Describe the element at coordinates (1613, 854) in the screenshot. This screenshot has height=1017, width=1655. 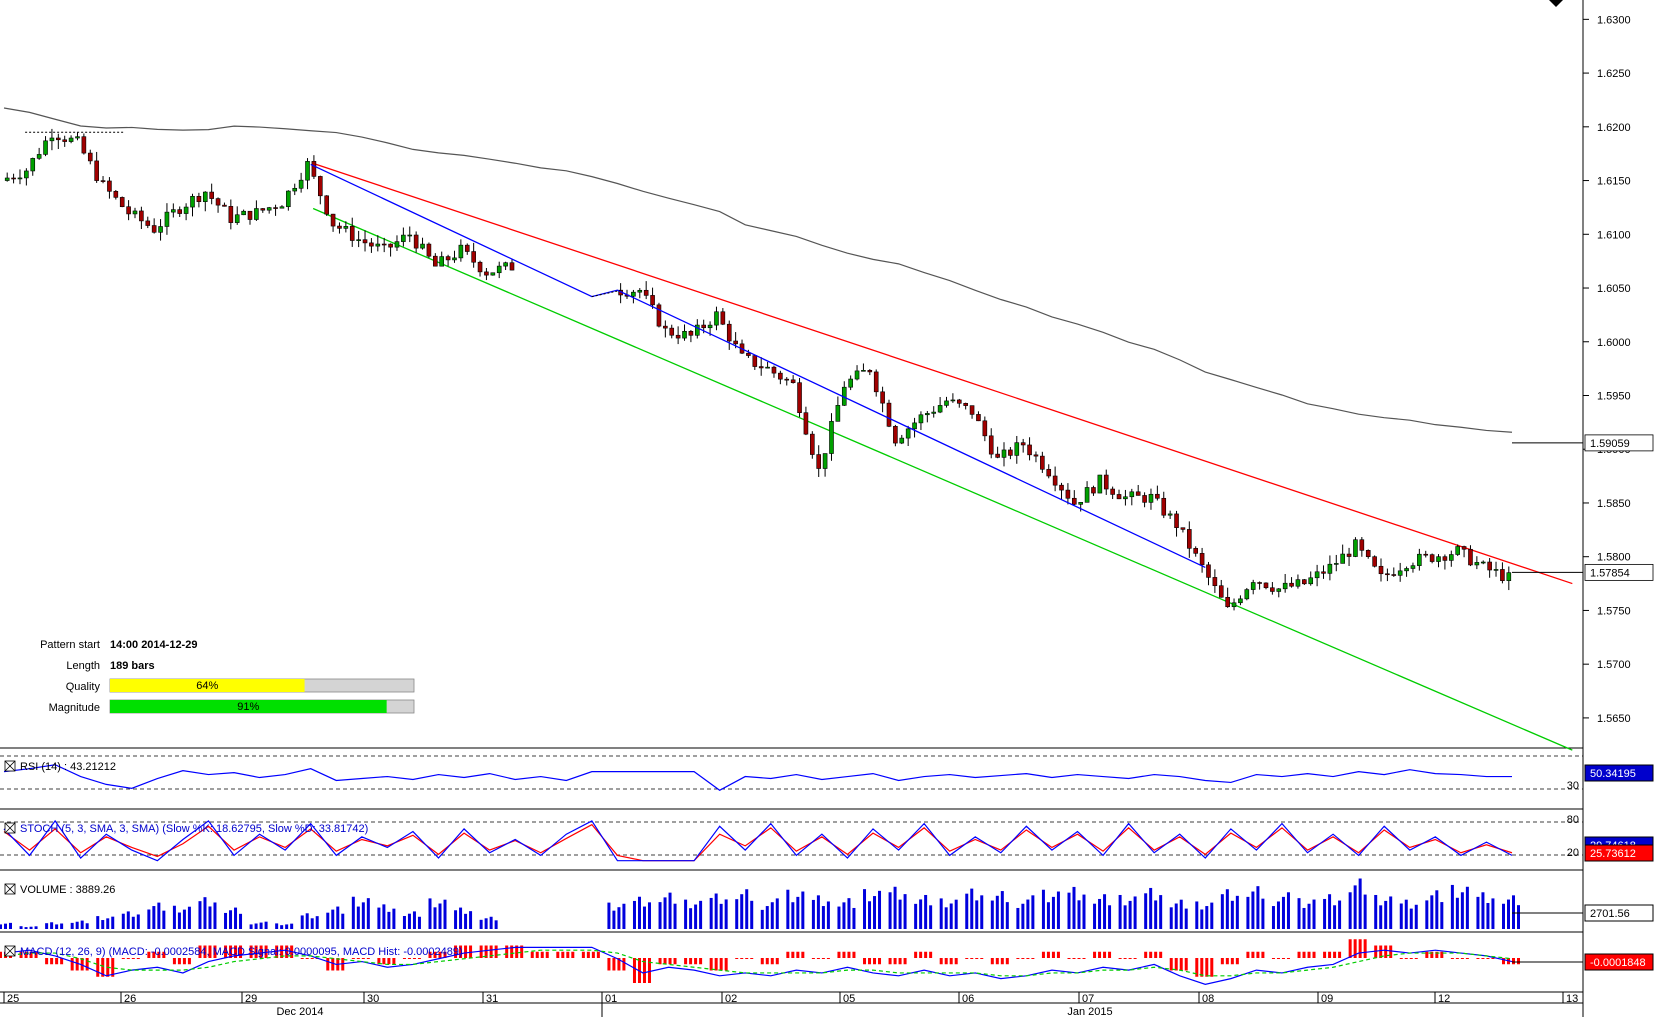
I see `stoch-d-badge: 25.73612` at that location.